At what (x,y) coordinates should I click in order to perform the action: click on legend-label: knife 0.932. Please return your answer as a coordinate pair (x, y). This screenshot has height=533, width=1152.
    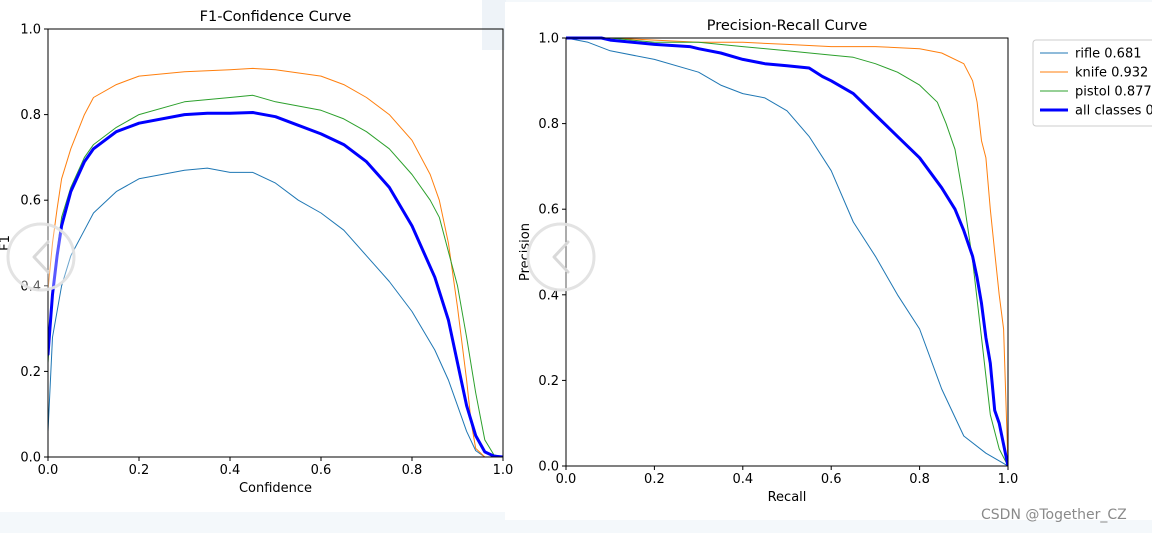
    Looking at the image, I should click on (1111, 73).